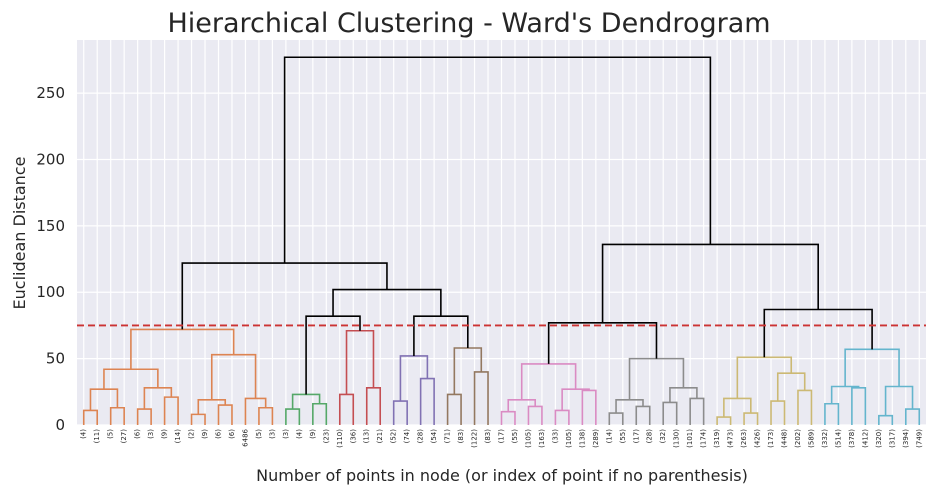 The width and height of the screenshot is (938, 494). What do you see at coordinates (326, 436) in the screenshot?
I see `x-tick-label: (23)` at bounding box center [326, 436].